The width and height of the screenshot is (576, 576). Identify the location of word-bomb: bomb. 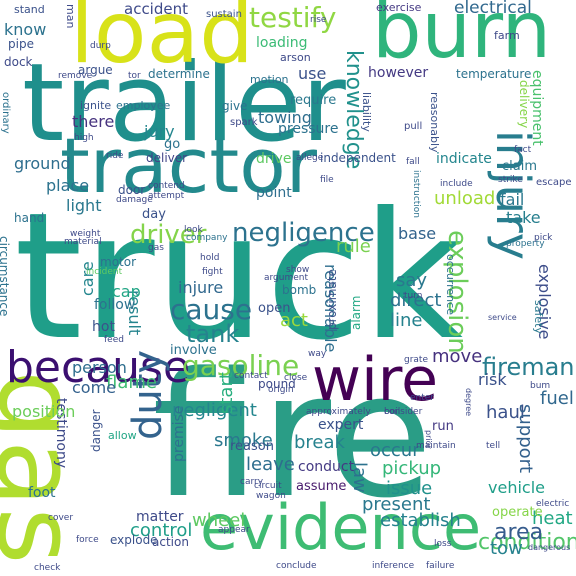
(299, 290).